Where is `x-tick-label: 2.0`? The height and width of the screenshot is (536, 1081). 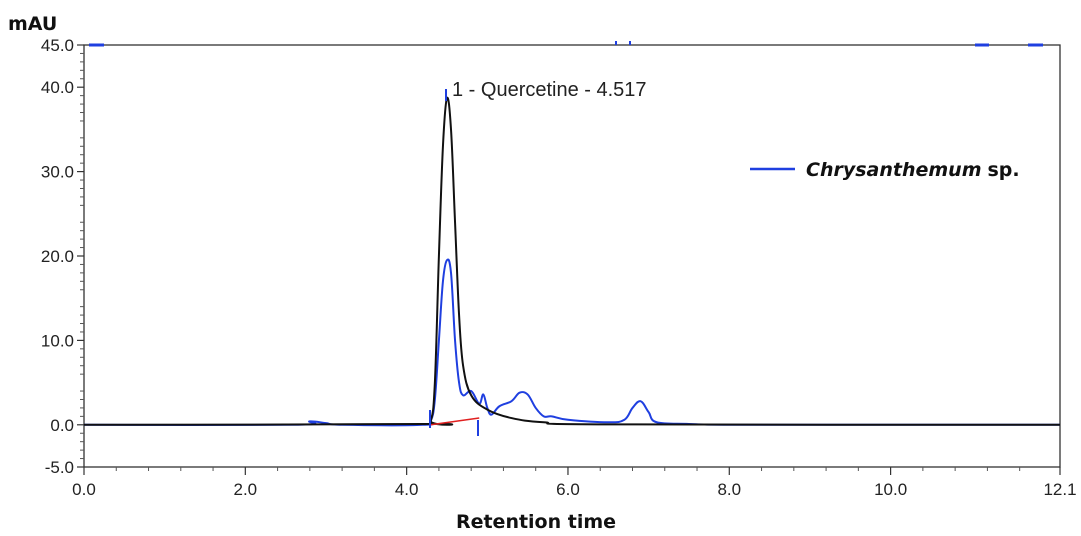 x-tick-label: 2.0 is located at coordinates (246, 489).